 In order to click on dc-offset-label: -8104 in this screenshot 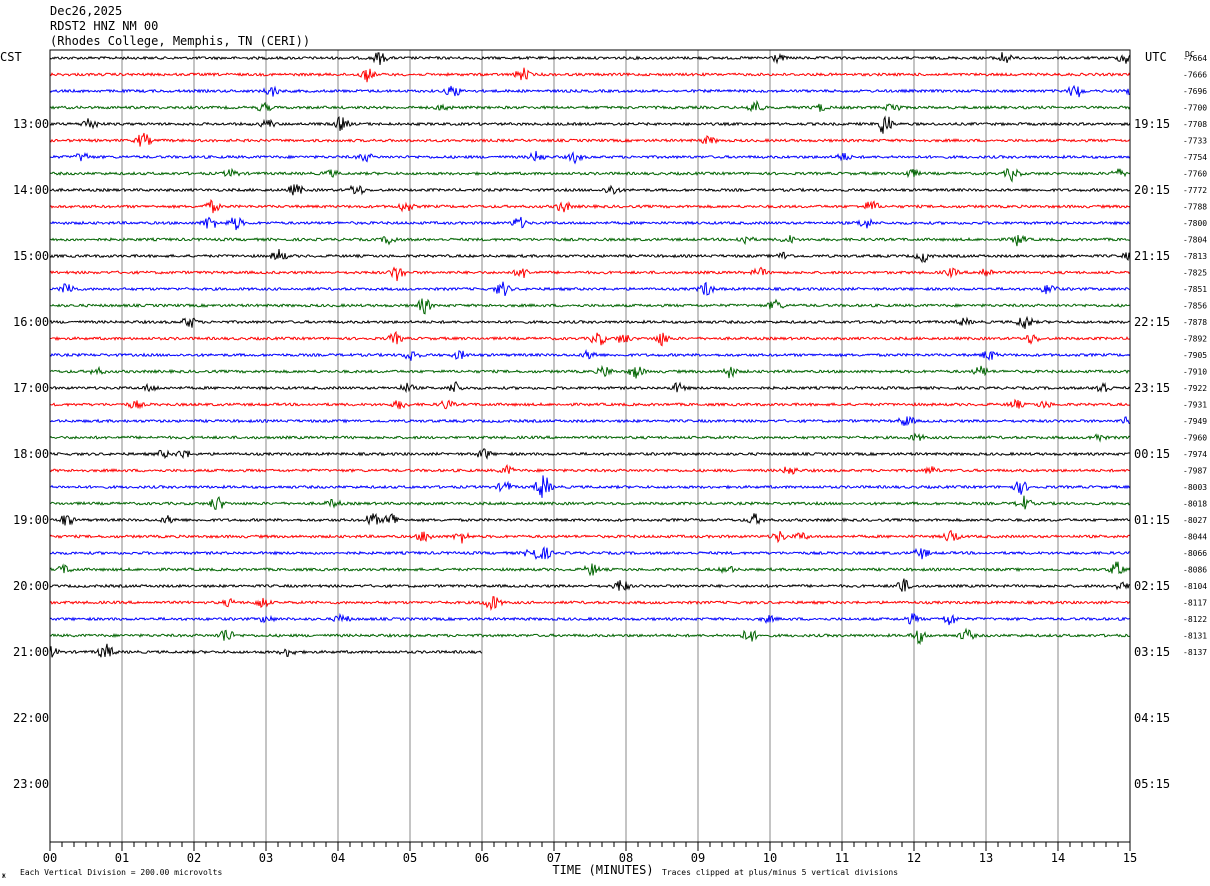, I will do `click(1195, 586)`.